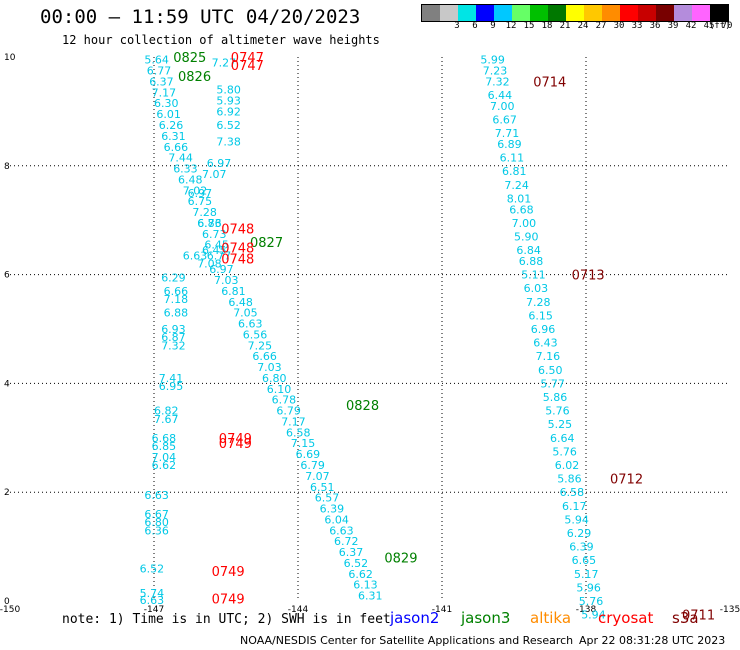 The image size is (740, 650). What do you see at coordinates (164, 446) in the screenshot?
I see `wave-height-value: 6.85` at bounding box center [164, 446].